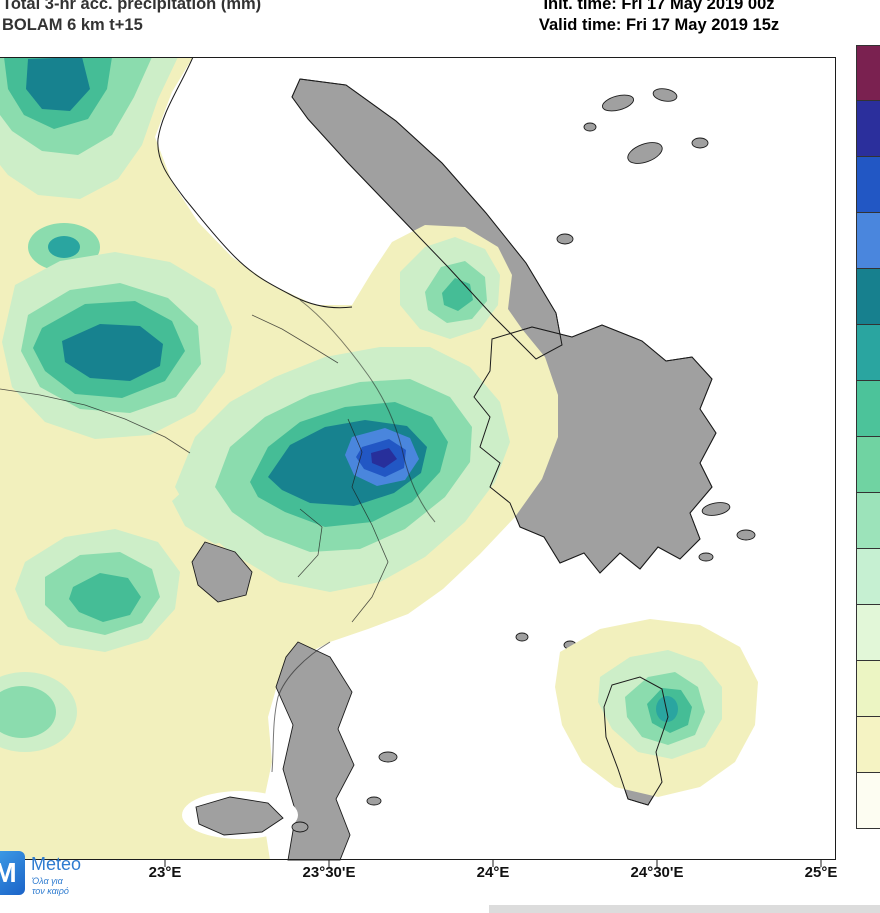  What do you see at coordinates (595, 449) in the screenshot?
I see `attica-coastline` at bounding box center [595, 449].